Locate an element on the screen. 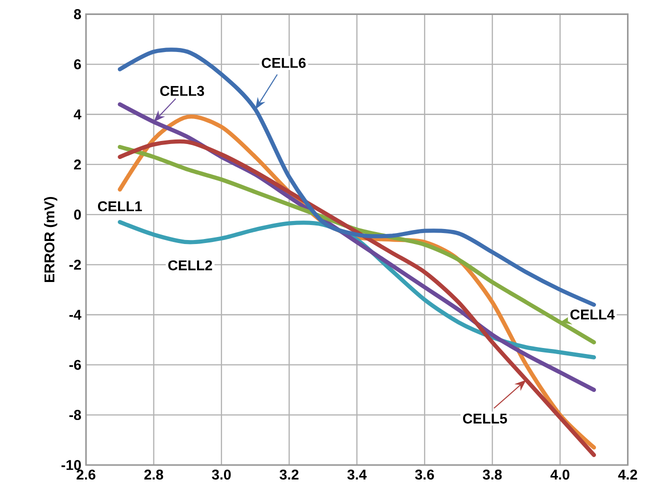 Image resolution: width=651 pixels, height=493 pixels. y-tick-label: 6 is located at coordinates (77, 64).